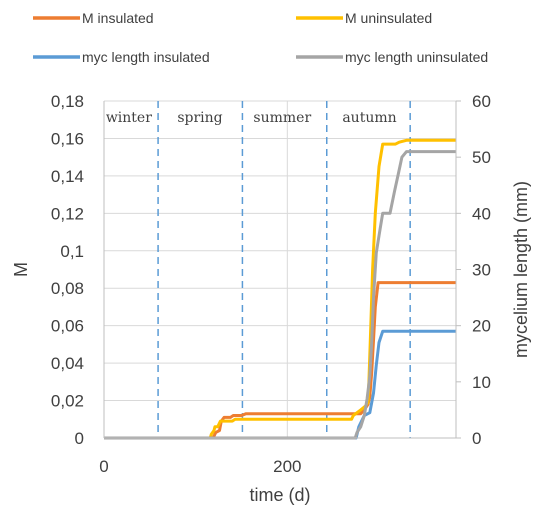 This screenshot has height=508, width=537. I want to click on y-axis-ticks: 0 0,02 0,04 0,06 0,08 0,1 0,12 0,14 0,16 0,18, so click(67, 270).